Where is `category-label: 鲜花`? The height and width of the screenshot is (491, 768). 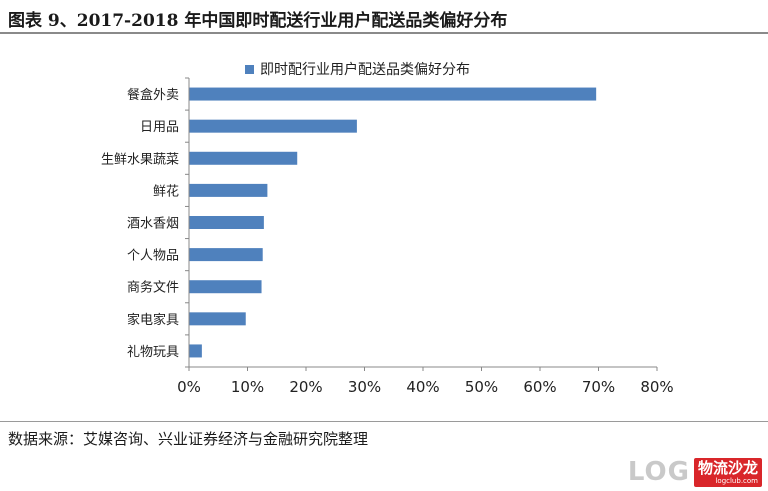
category-label: 鲜花 is located at coordinates (166, 191).